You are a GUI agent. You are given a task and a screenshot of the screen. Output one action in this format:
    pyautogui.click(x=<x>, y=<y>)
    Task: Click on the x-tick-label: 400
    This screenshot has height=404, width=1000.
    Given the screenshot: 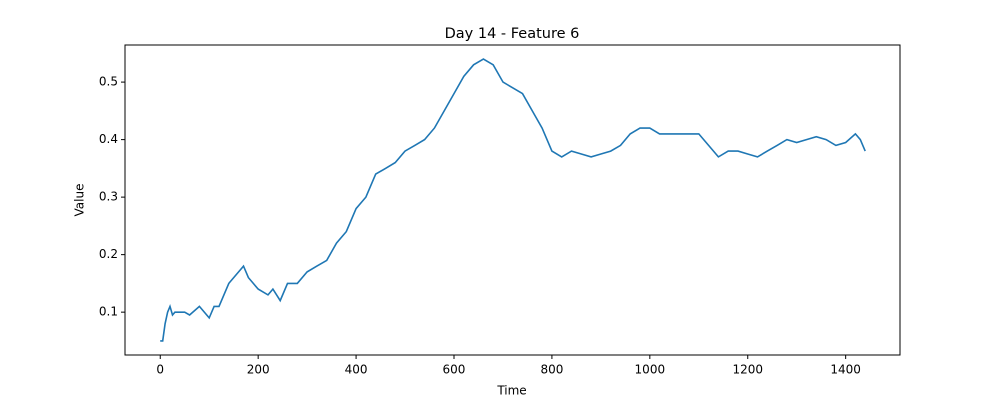 What is the action you would take?
    pyautogui.click(x=356, y=370)
    